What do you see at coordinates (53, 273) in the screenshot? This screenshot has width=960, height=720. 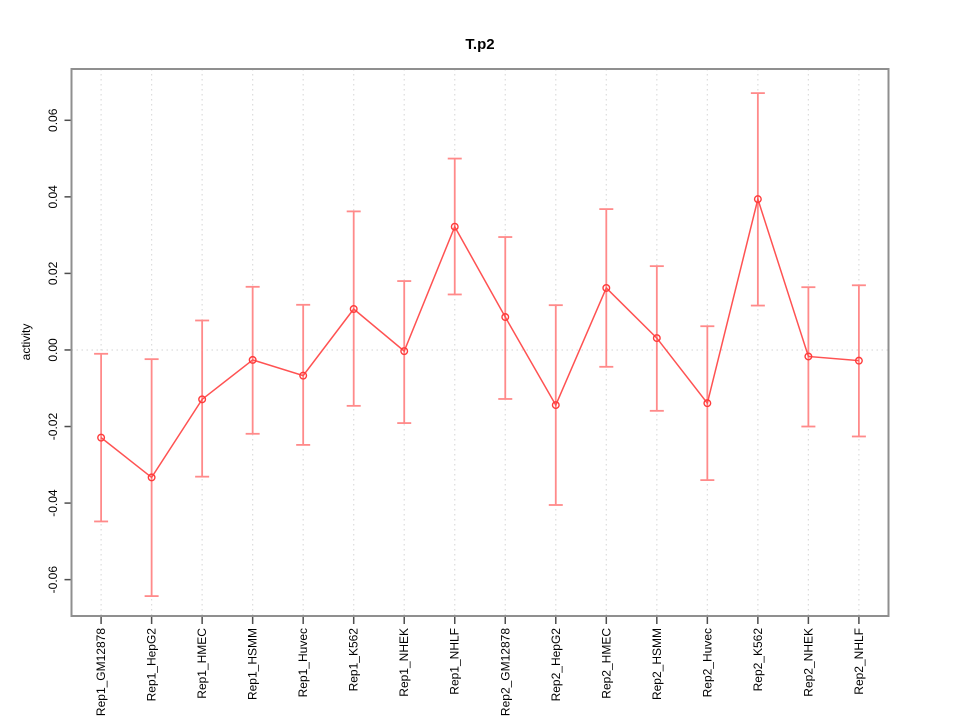 I see `y-tick-label: 0.02` at bounding box center [53, 273].